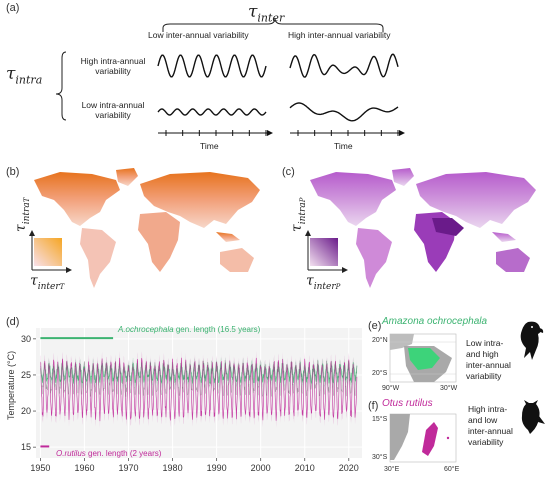 The width and height of the screenshot is (550, 480). Describe the element at coordinates (199, 378) in the screenshot. I see `ensemble-line` at that location.